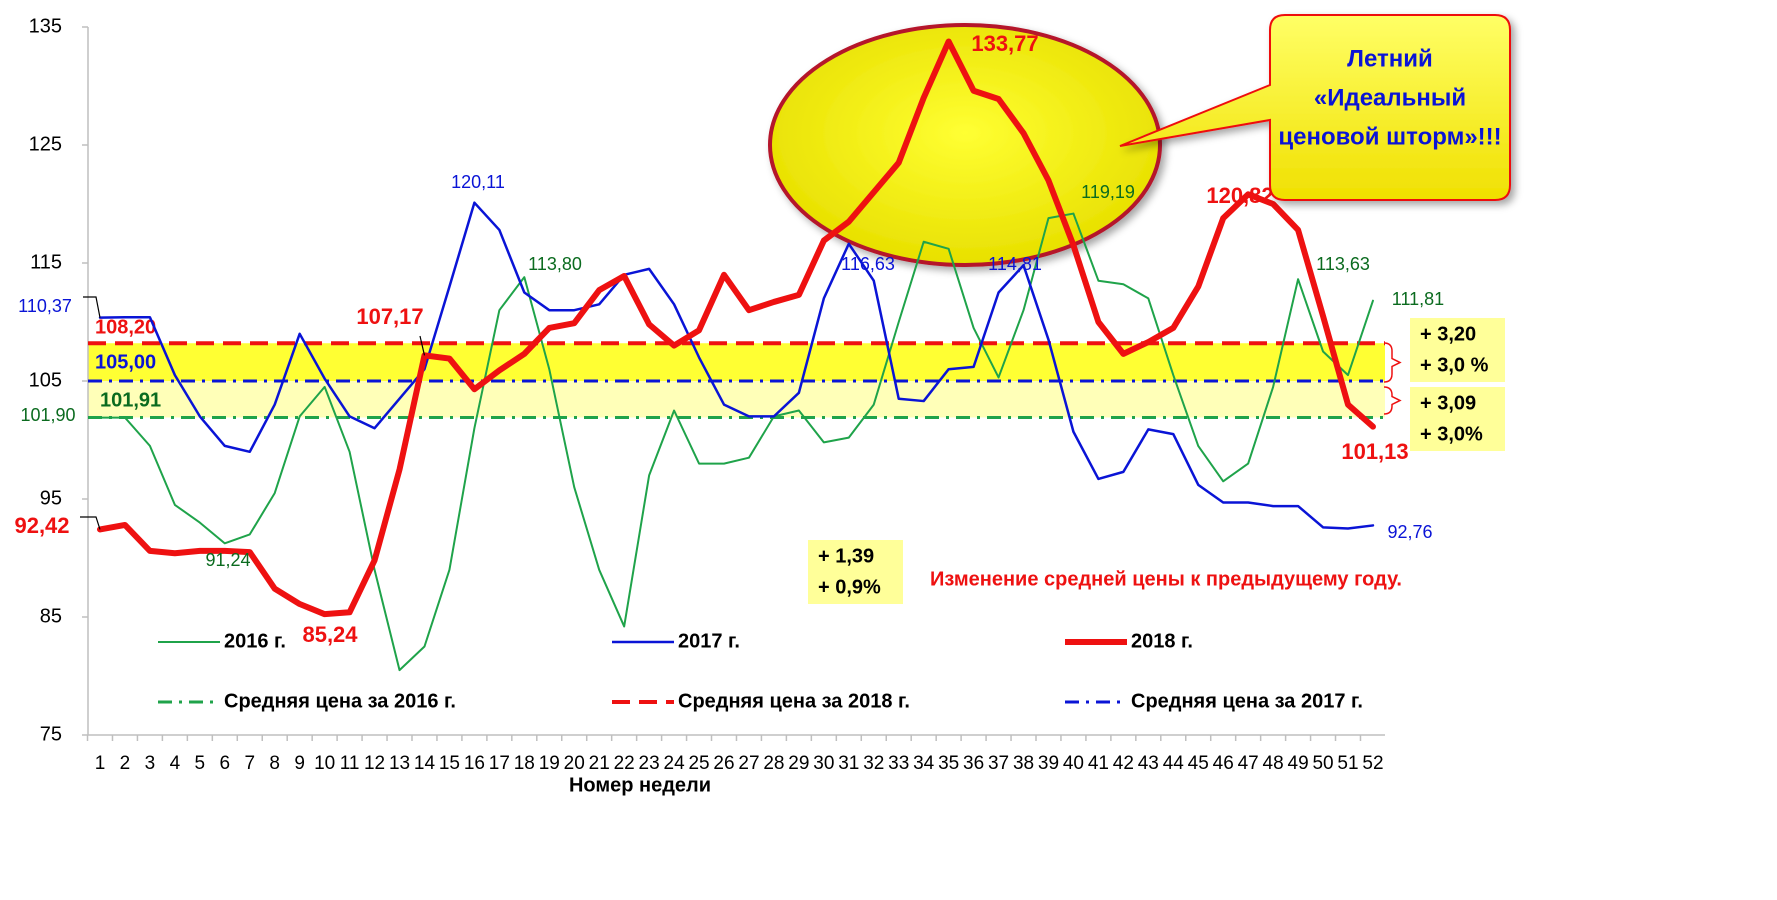 This screenshot has width=1777, height=900. I want to click on x-tick-label: 27, so click(748, 763).